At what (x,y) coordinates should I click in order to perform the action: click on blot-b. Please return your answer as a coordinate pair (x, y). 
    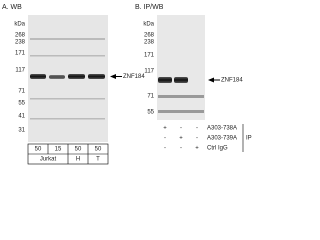
    Looking at the image, I should click on (181, 67).